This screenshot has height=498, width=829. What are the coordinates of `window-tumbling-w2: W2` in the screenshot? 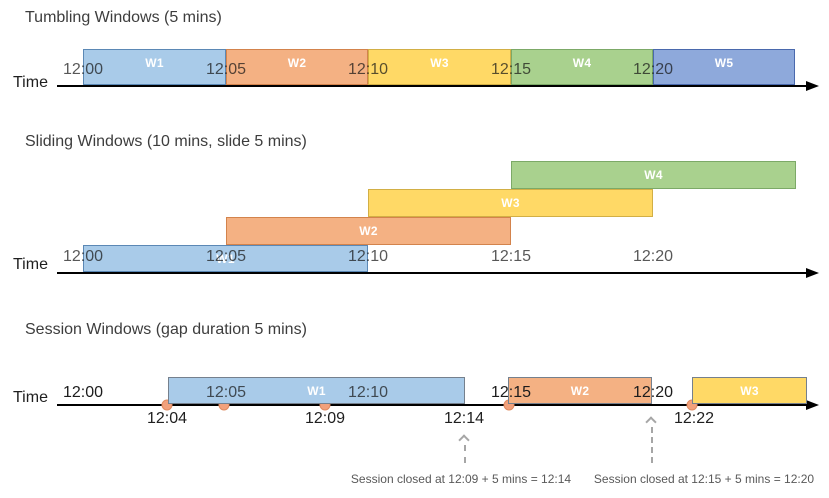 It's located at (297, 67).